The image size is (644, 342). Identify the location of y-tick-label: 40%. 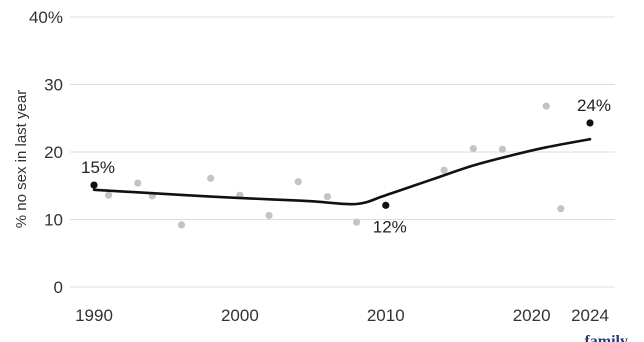
(46, 17).